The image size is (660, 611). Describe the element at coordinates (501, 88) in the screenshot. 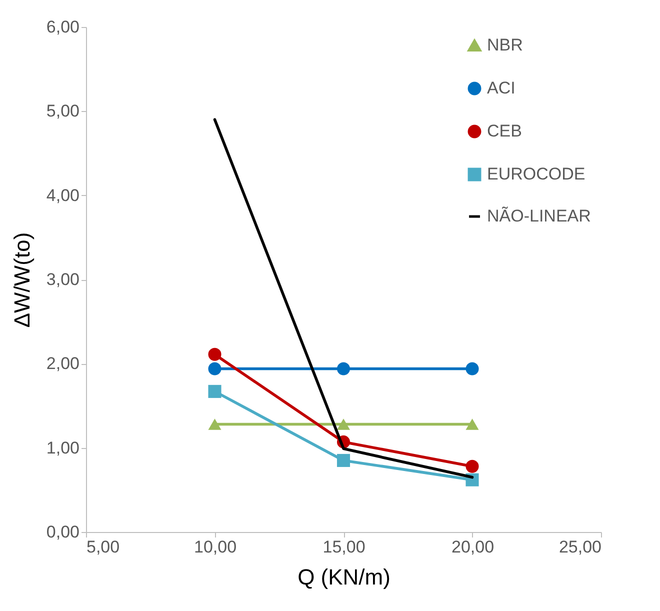

I see `legend-label: ACI` at that location.